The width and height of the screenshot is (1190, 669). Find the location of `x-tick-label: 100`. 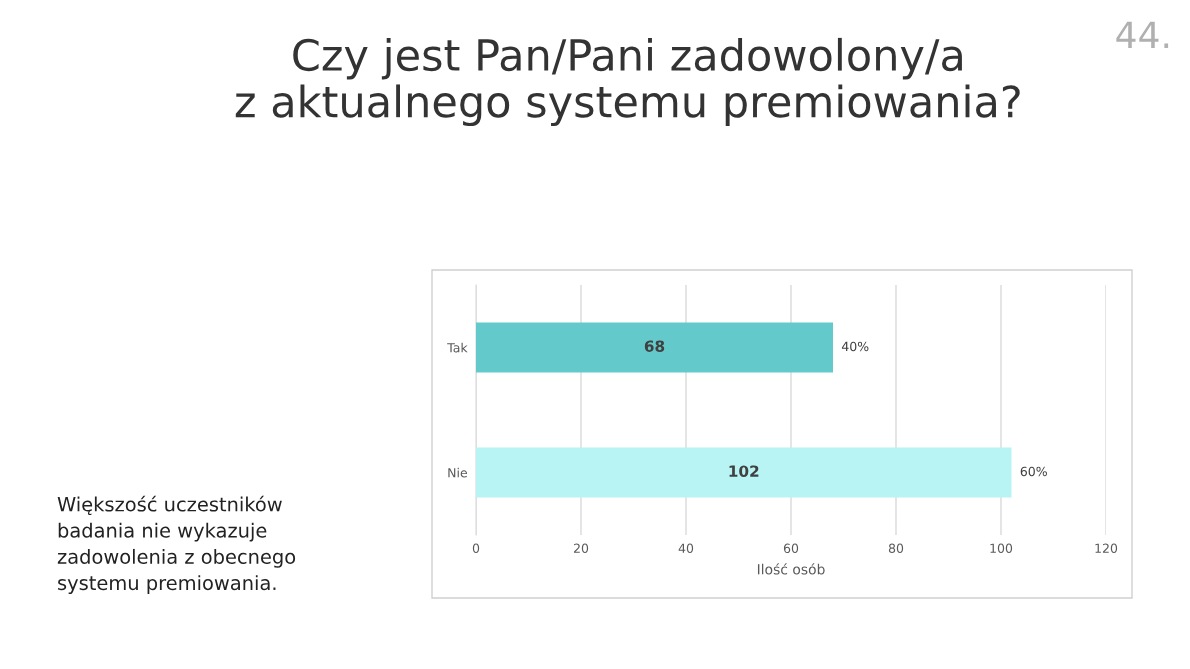

x-tick-label: 100 is located at coordinates (1001, 548).